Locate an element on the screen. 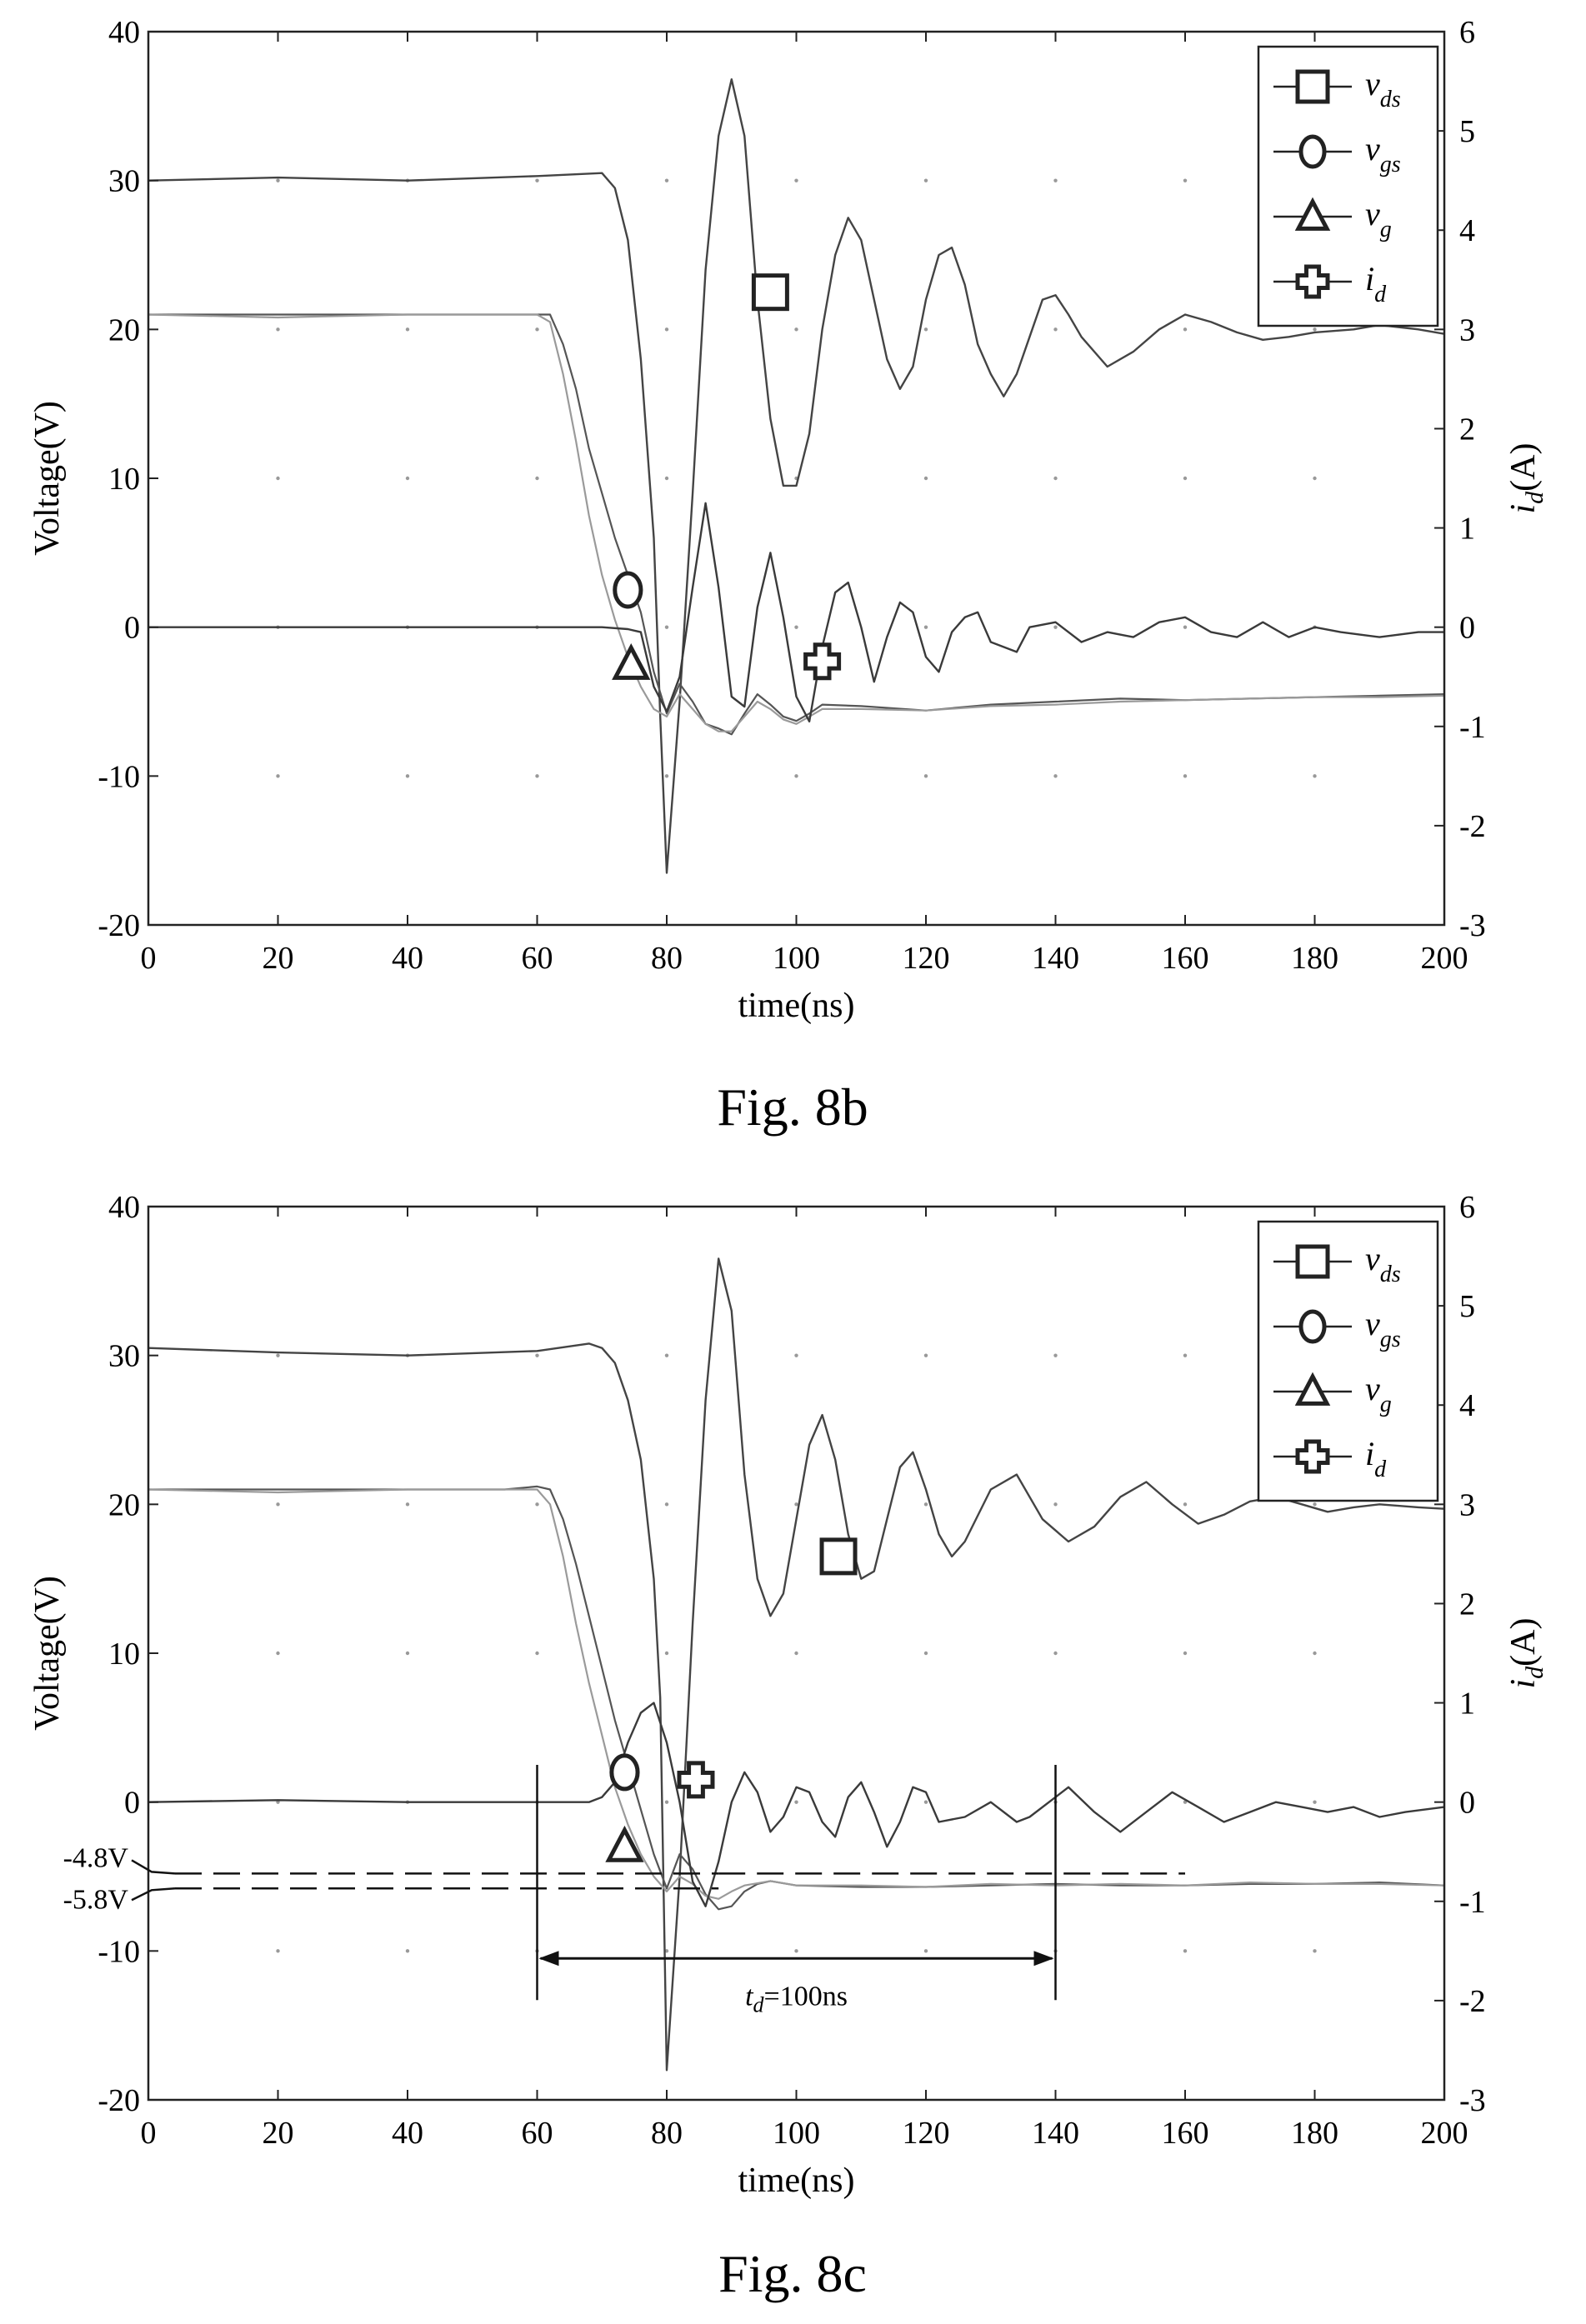 Image resolution: width=1586 pixels, height=2324 pixels. y-tick-label-right: 5 is located at coordinates (1467, 1306).